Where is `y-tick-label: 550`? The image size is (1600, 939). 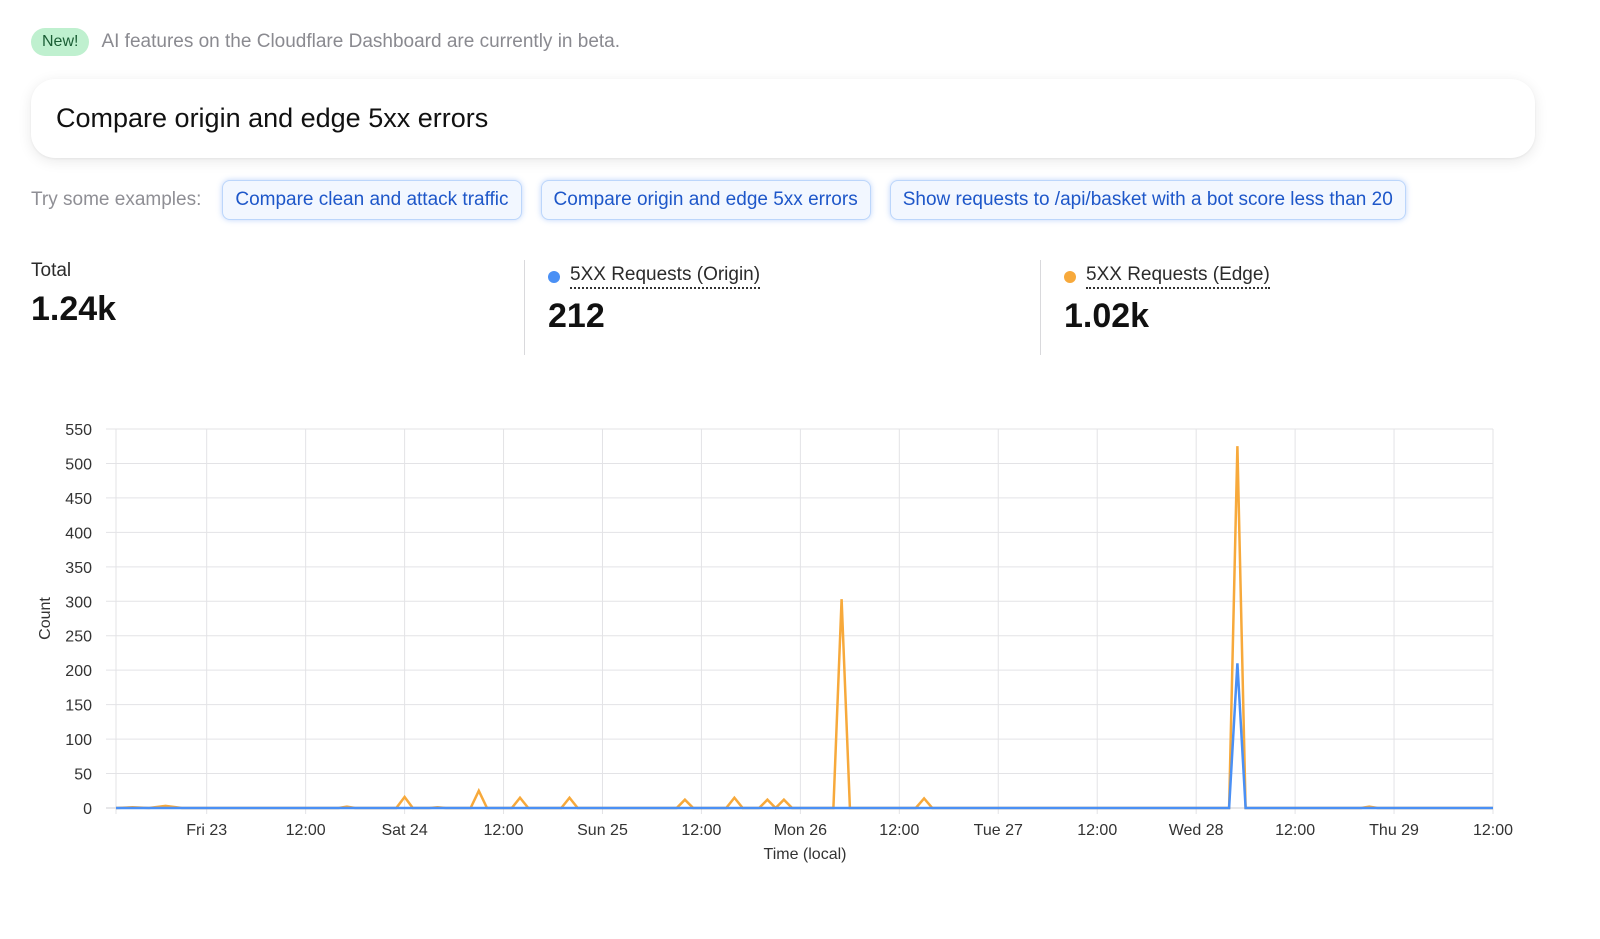
y-tick-label: 550 is located at coordinates (78, 430).